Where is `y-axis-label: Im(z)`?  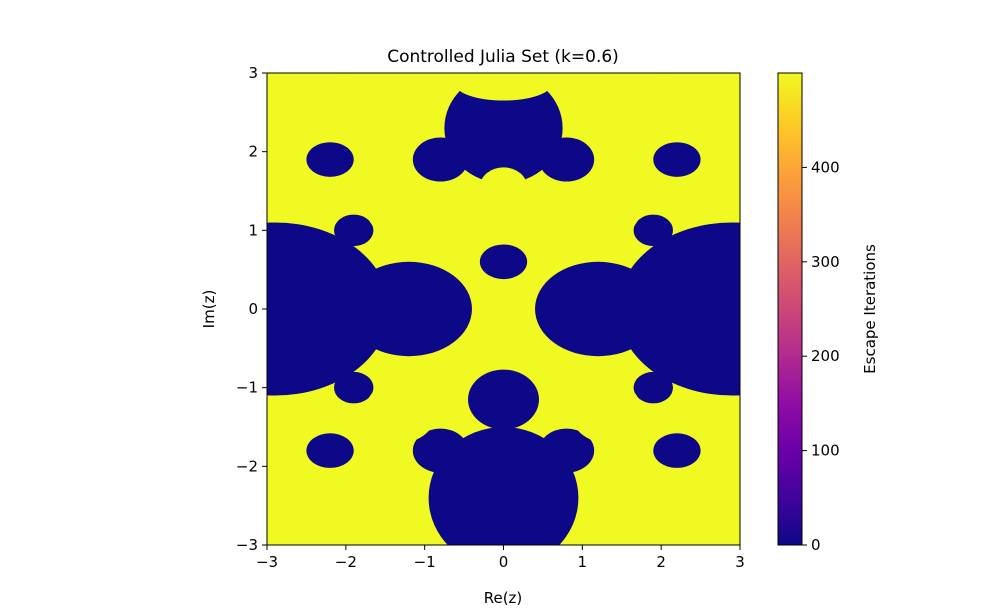 y-axis-label: Im(z) is located at coordinates (209, 309).